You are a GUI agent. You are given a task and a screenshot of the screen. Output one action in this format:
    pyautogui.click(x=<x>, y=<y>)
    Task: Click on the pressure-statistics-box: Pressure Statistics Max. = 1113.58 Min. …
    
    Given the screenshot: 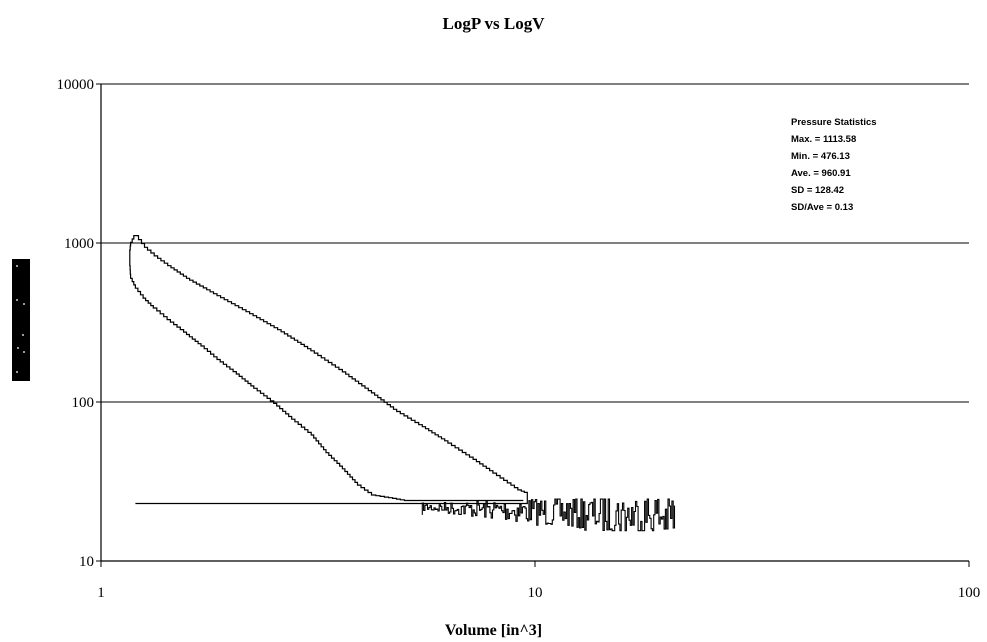 What is the action you would take?
    pyautogui.click(x=866, y=165)
    